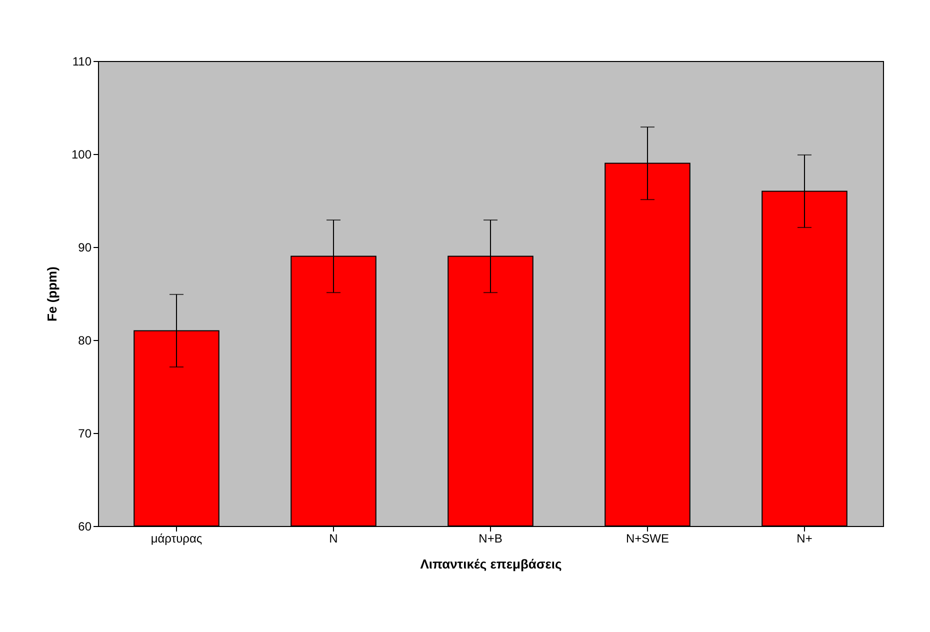 Image resolution: width=930 pixels, height=632 pixels. What do you see at coordinates (85, 433) in the screenshot?
I see `y-tick-label: 70` at bounding box center [85, 433].